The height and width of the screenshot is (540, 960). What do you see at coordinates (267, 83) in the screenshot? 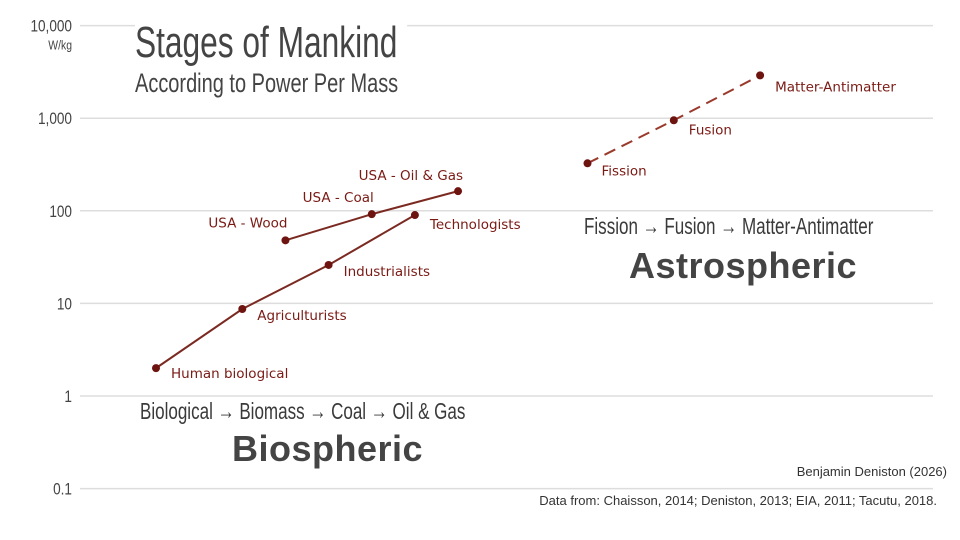
I see `chart-subtitle: According to Power Per Mass` at bounding box center [267, 83].